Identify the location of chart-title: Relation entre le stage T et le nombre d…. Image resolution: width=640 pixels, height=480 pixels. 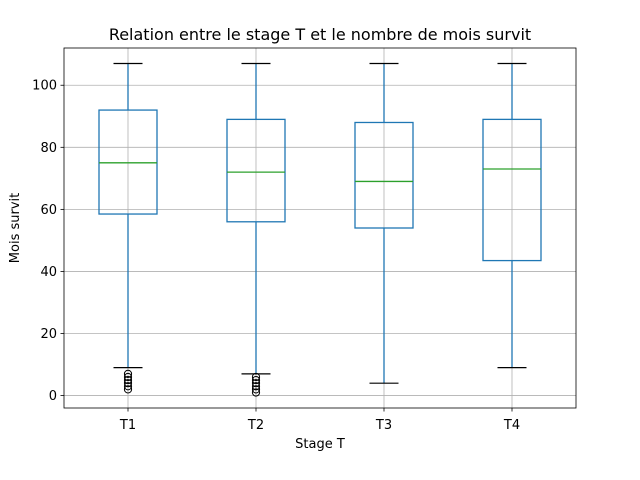
(320, 34).